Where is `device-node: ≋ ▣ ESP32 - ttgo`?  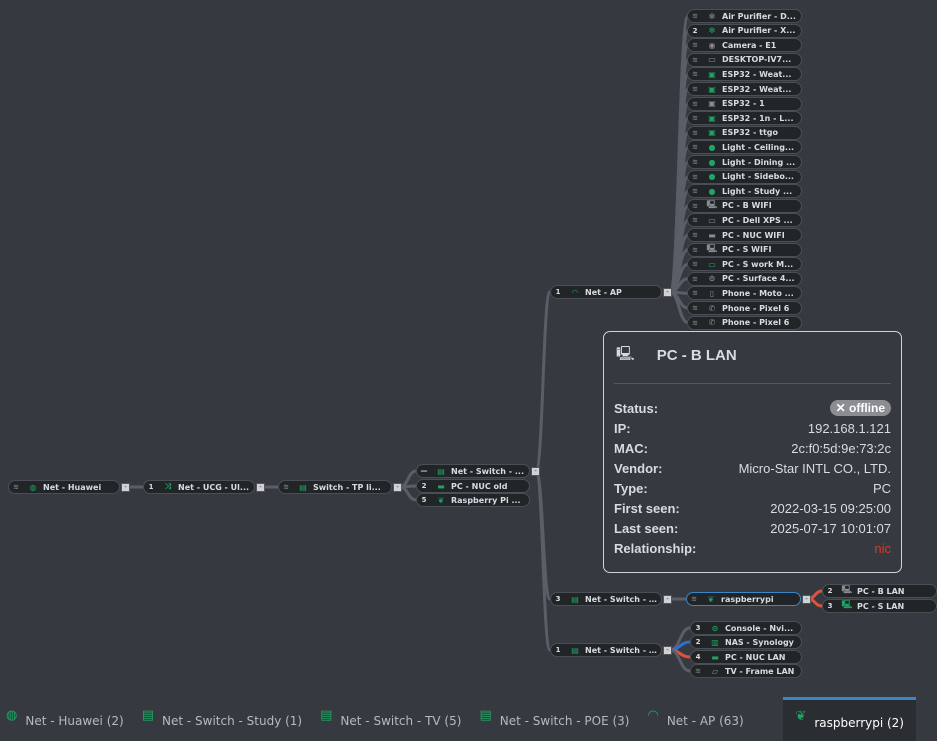
device-node: ≋ ▣ ESP32 - ttgo is located at coordinates (744, 132).